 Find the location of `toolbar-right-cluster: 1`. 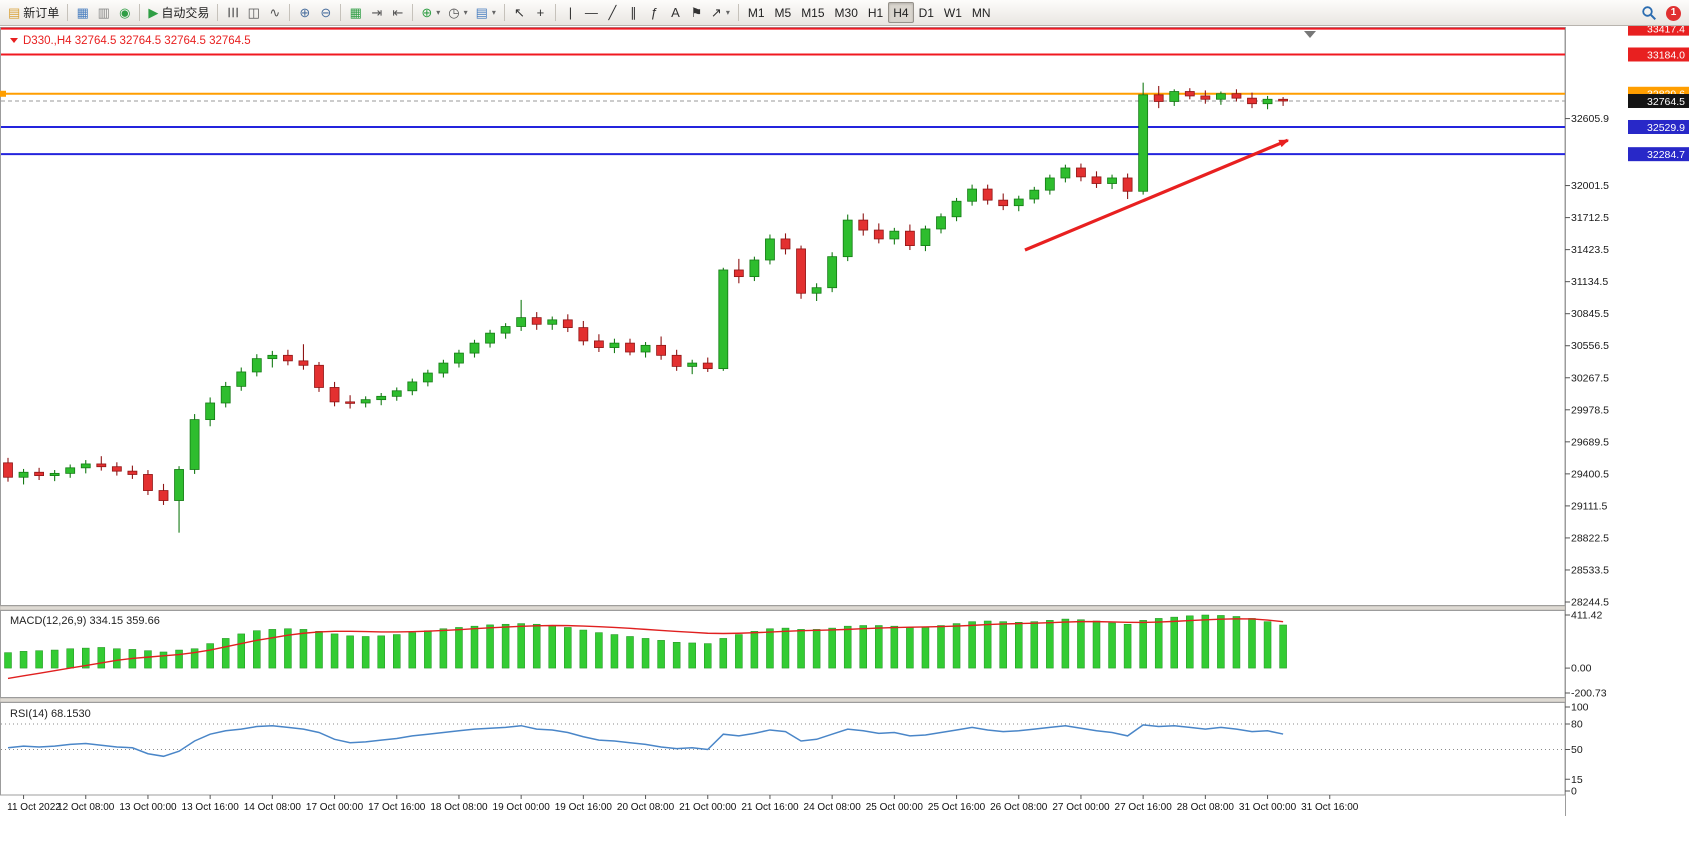

toolbar-right-cluster: 1 is located at coordinates (1661, 13).